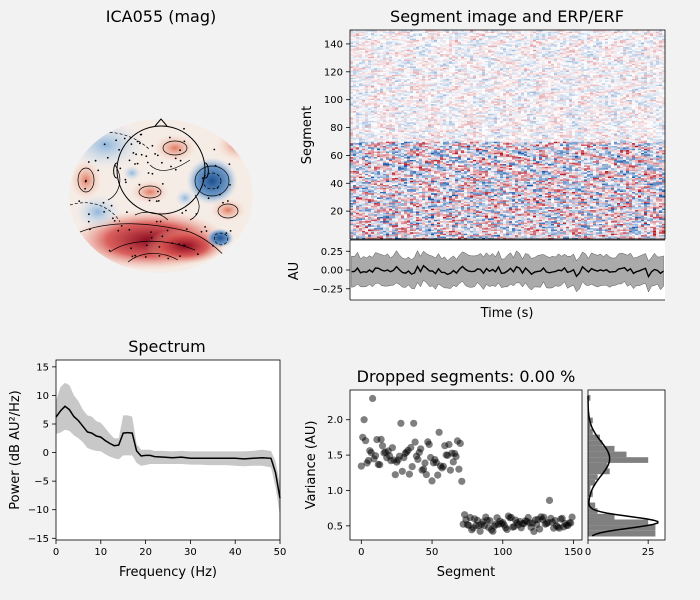 The width and height of the screenshot is (700, 600). What do you see at coordinates (162, 162) in the screenshot?
I see `sensor-dot` at bounding box center [162, 162].